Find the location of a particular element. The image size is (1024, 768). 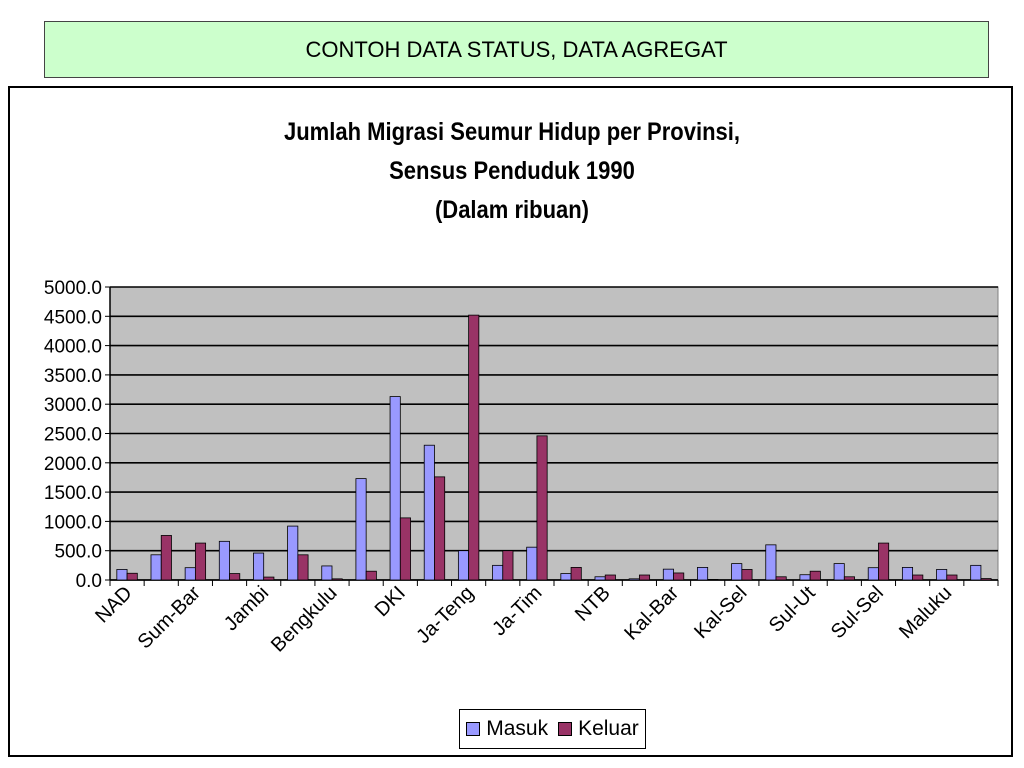

y-tick-label: 5000.0 is located at coordinates (73, 288).